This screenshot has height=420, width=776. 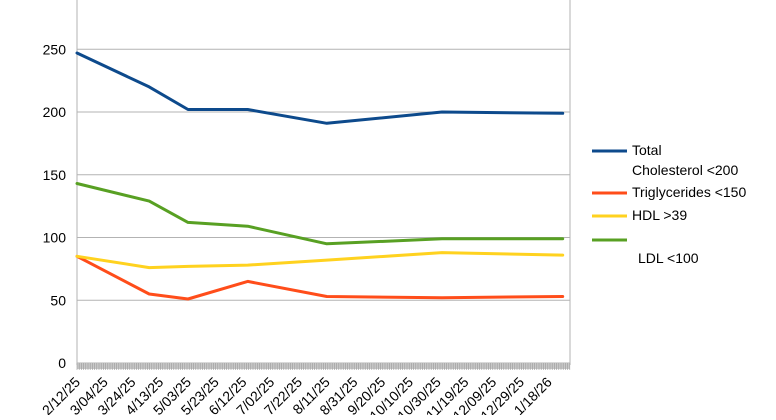 What do you see at coordinates (58, 300) in the screenshot?
I see `y-tick-label: 50` at bounding box center [58, 300].